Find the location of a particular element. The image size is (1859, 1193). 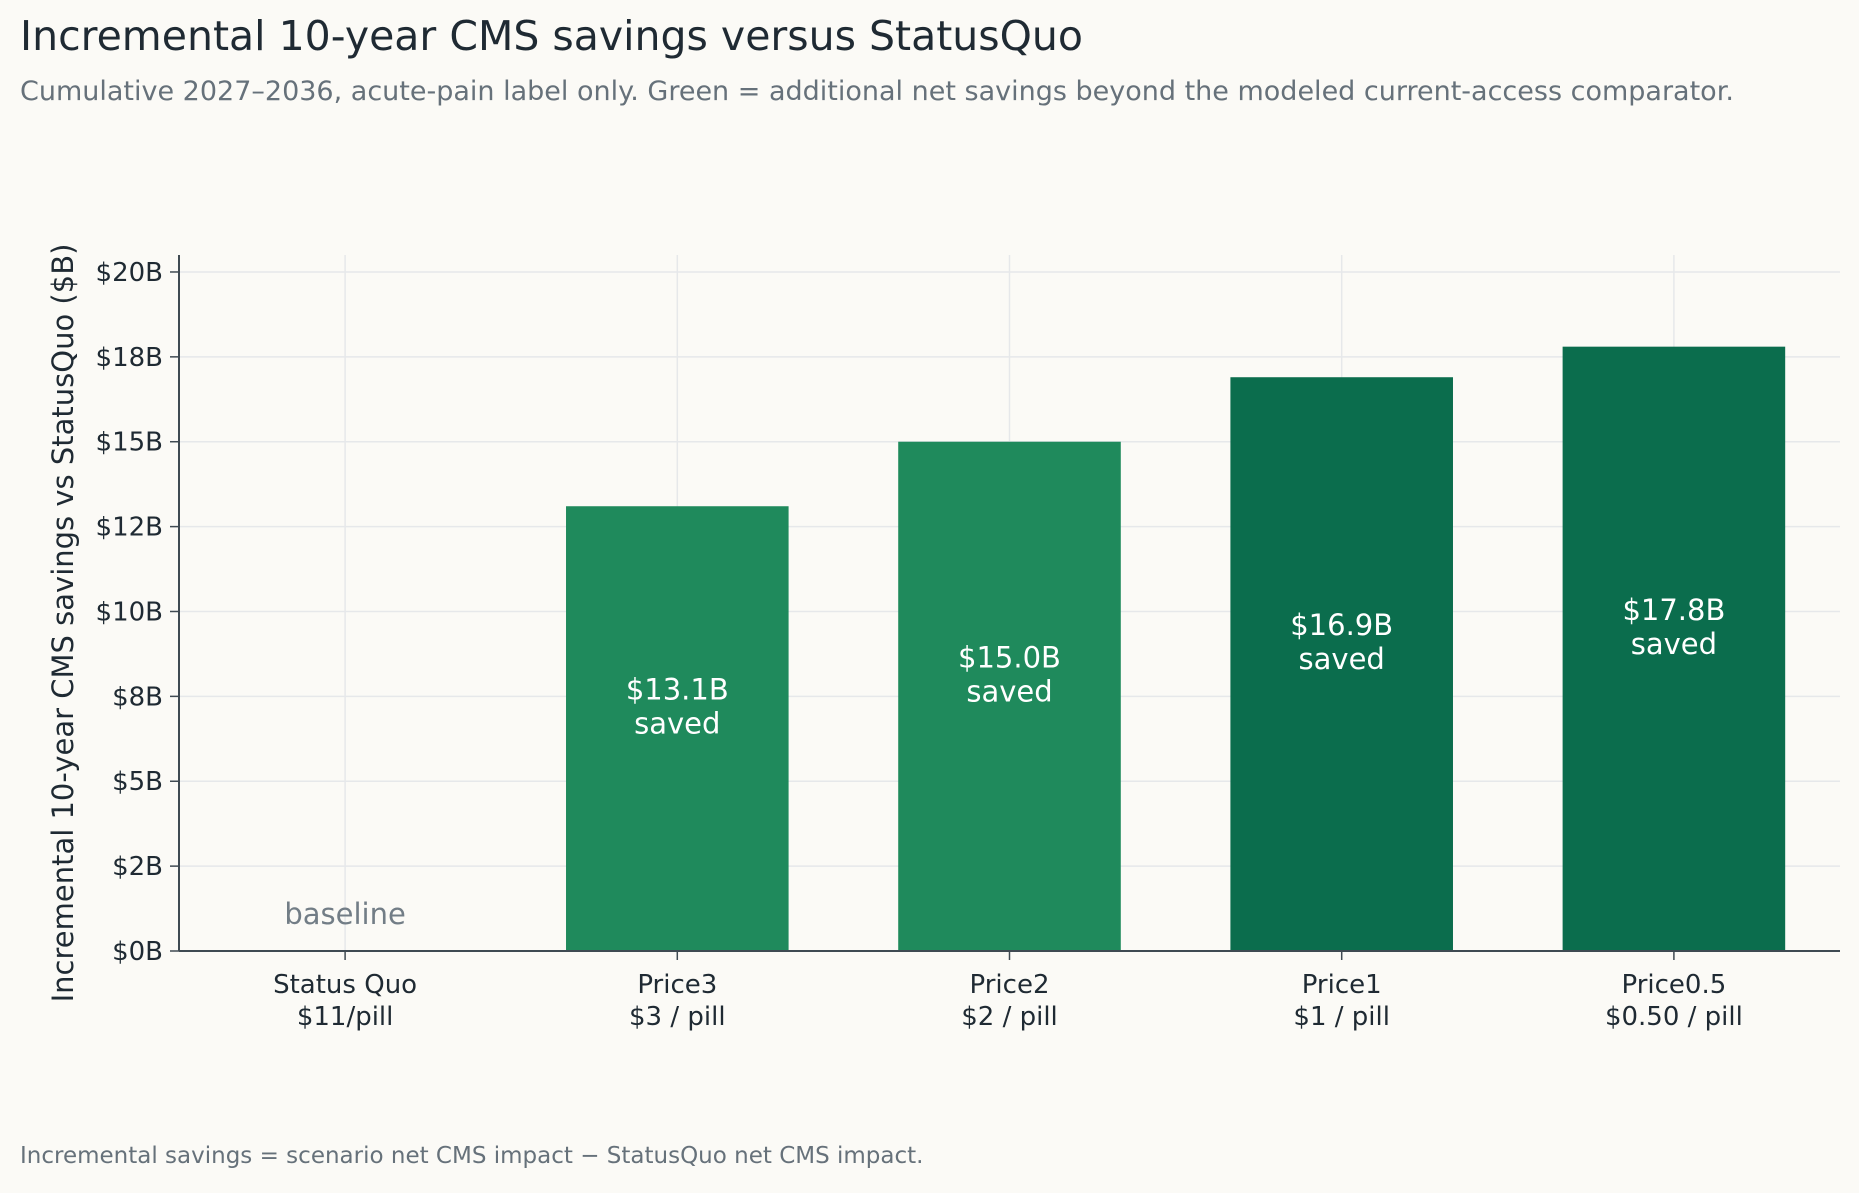

bar-value-label: $15.0B is located at coordinates (1009, 657).